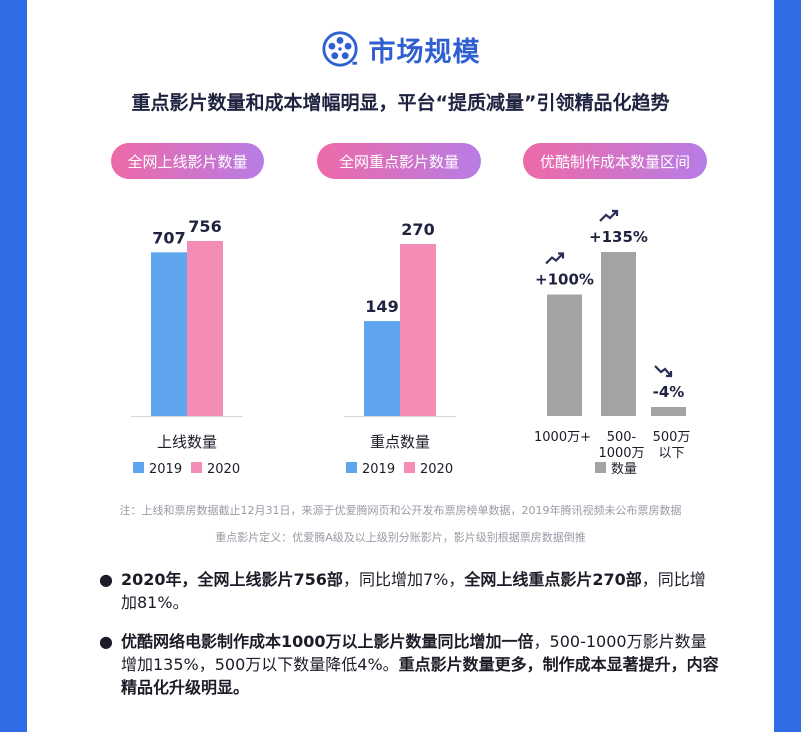 Image resolution: width=801 pixels, height=732 pixels. I want to click on category-label-3-2: 以下, so click(671, 453).